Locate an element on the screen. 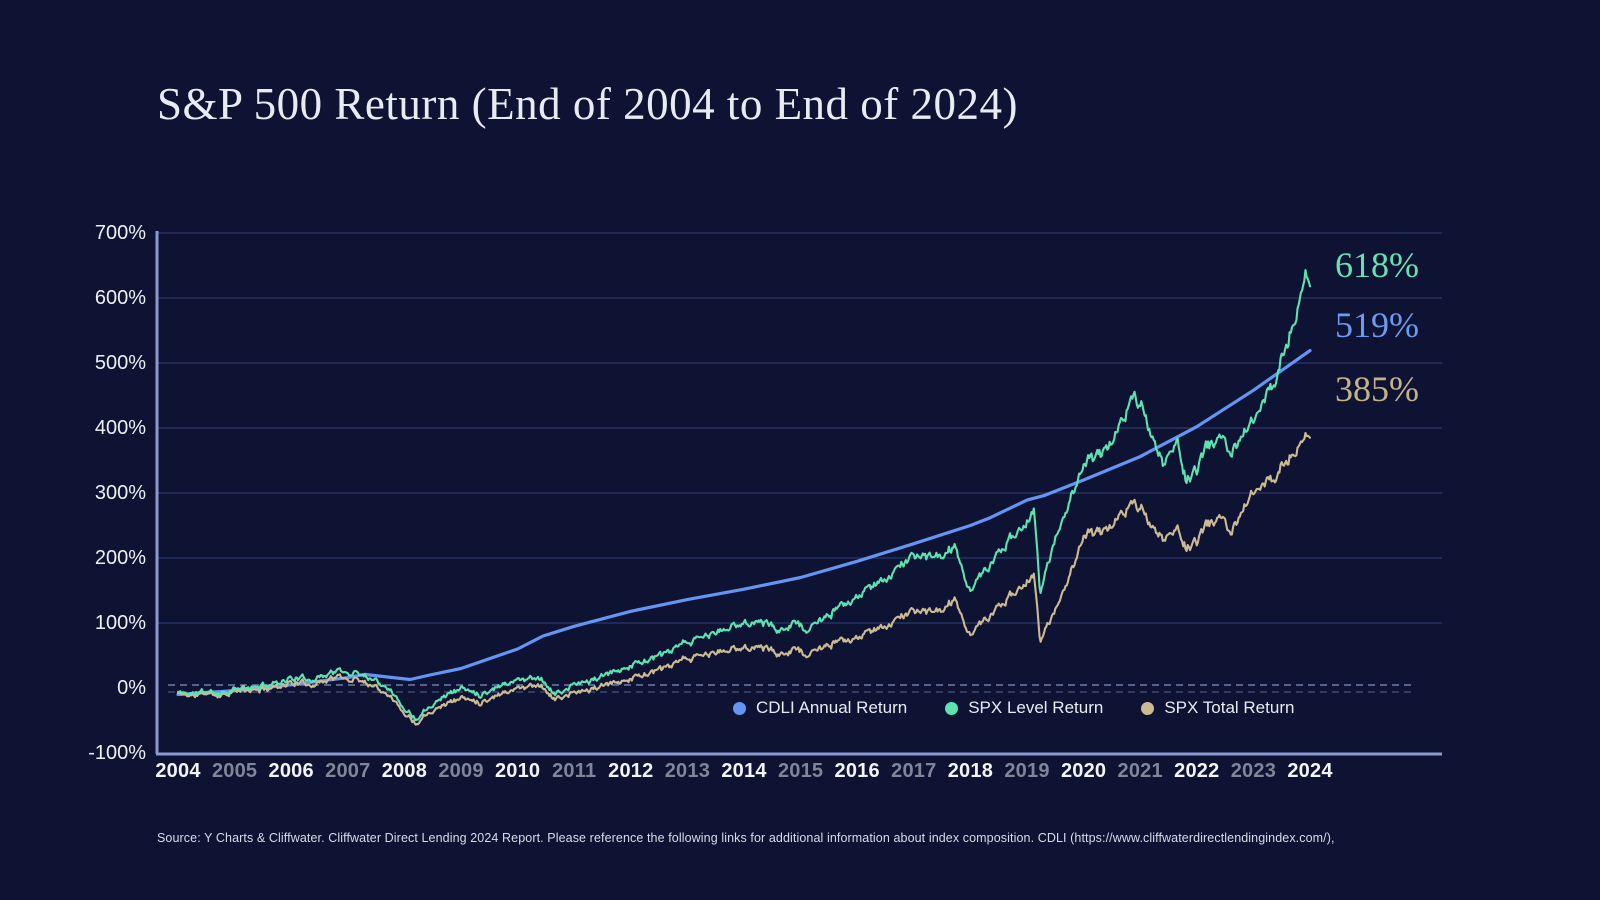  x-axis-label-2010: 2010 is located at coordinates (517, 771).